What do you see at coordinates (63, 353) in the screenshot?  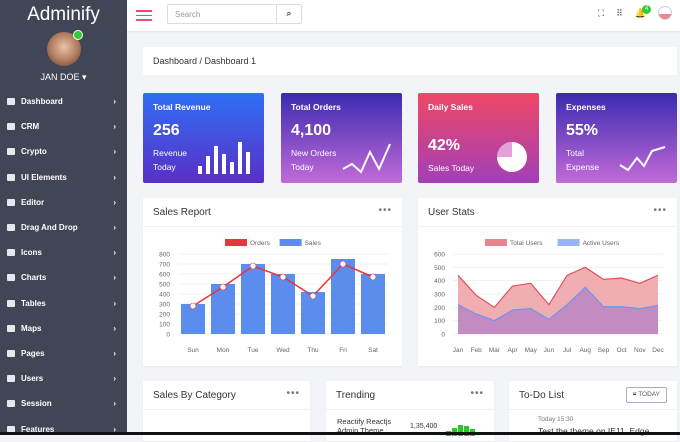 I see `sidebar-item-pages: Pages ›` at bounding box center [63, 353].